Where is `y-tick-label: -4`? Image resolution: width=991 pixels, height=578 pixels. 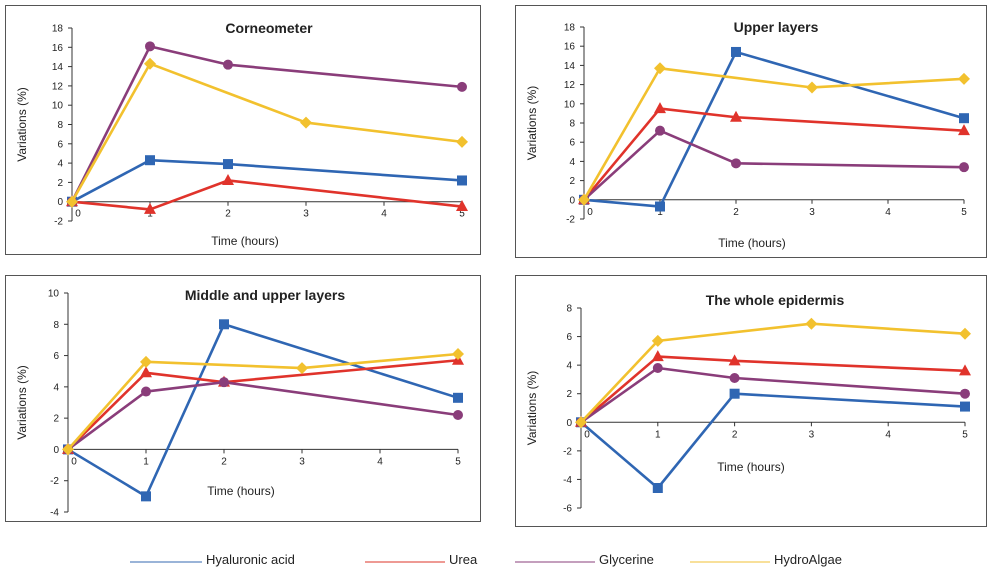
y-tick-label: -4 is located at coordinates (567, 480).